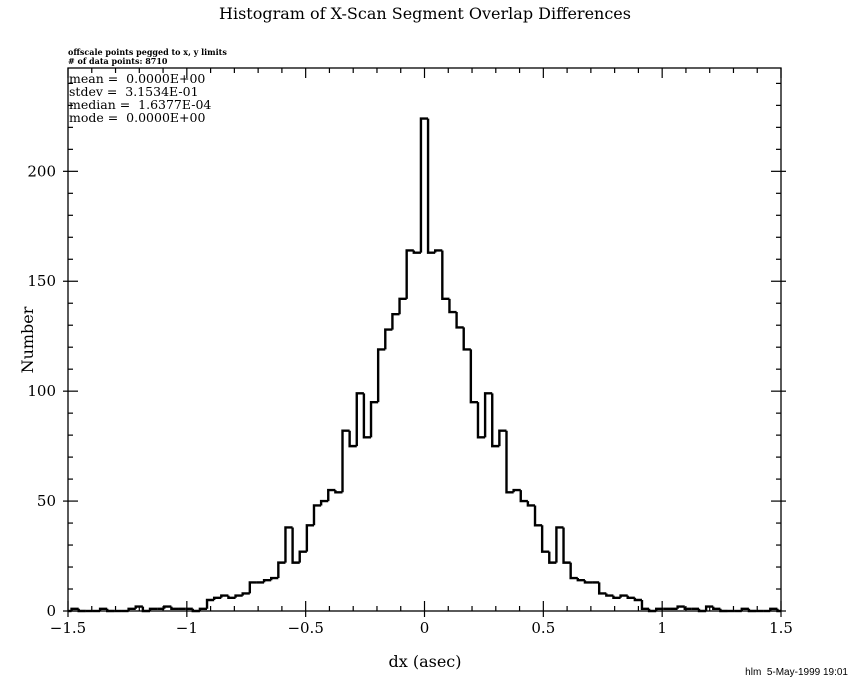 The width and height of the screenshot is (850, 680). Describe the element at coordinates (543, 628) in the screenshot. I see `x-tick-label: 0.5` at that location.